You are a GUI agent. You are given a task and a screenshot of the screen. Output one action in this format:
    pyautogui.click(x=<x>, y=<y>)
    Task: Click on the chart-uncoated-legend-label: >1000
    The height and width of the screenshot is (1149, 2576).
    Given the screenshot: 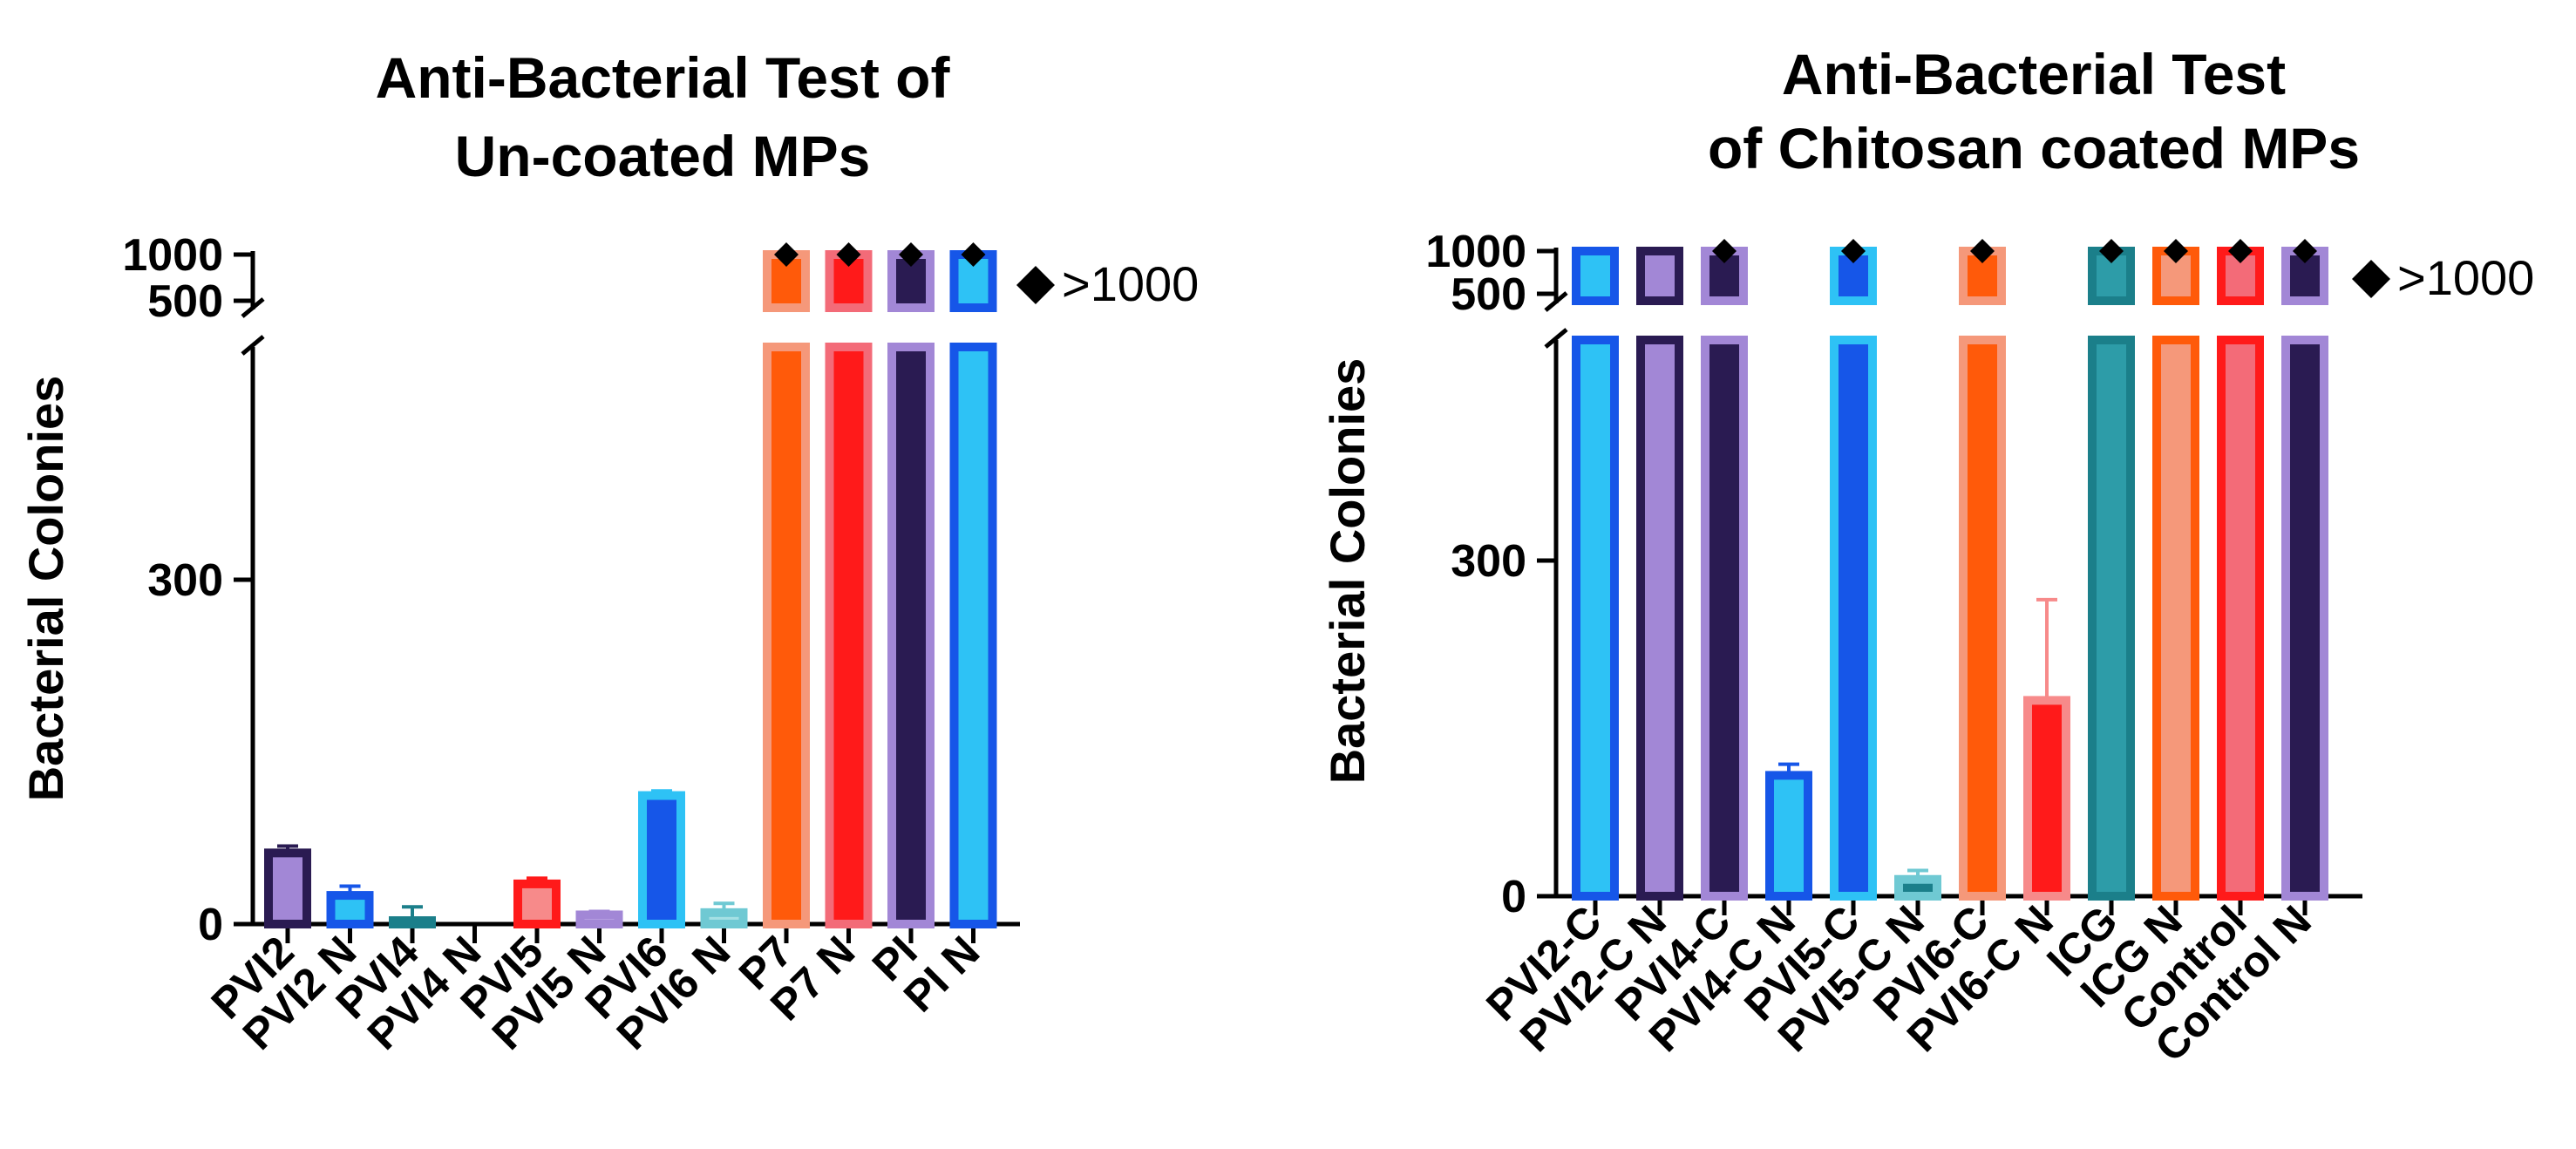 What is the action you would take?
    pyautogui.click(x=1131, y=283)
    